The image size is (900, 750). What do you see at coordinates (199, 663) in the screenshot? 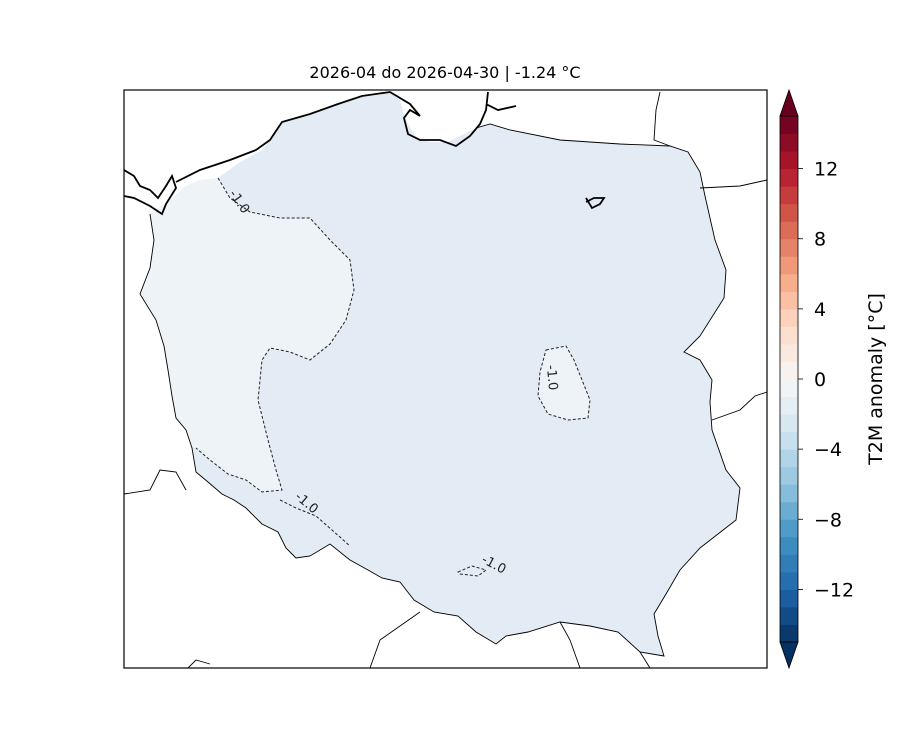
I see `border-germany-south` at bounding box center [199, 663].